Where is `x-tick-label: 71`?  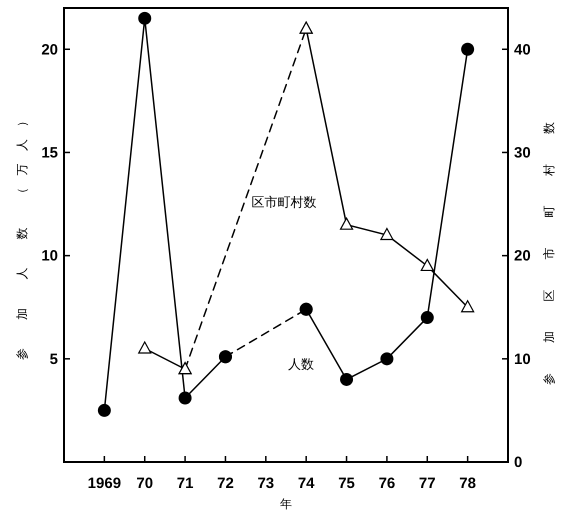
x-tick-label: 71 is located at coordinates (185, 483).